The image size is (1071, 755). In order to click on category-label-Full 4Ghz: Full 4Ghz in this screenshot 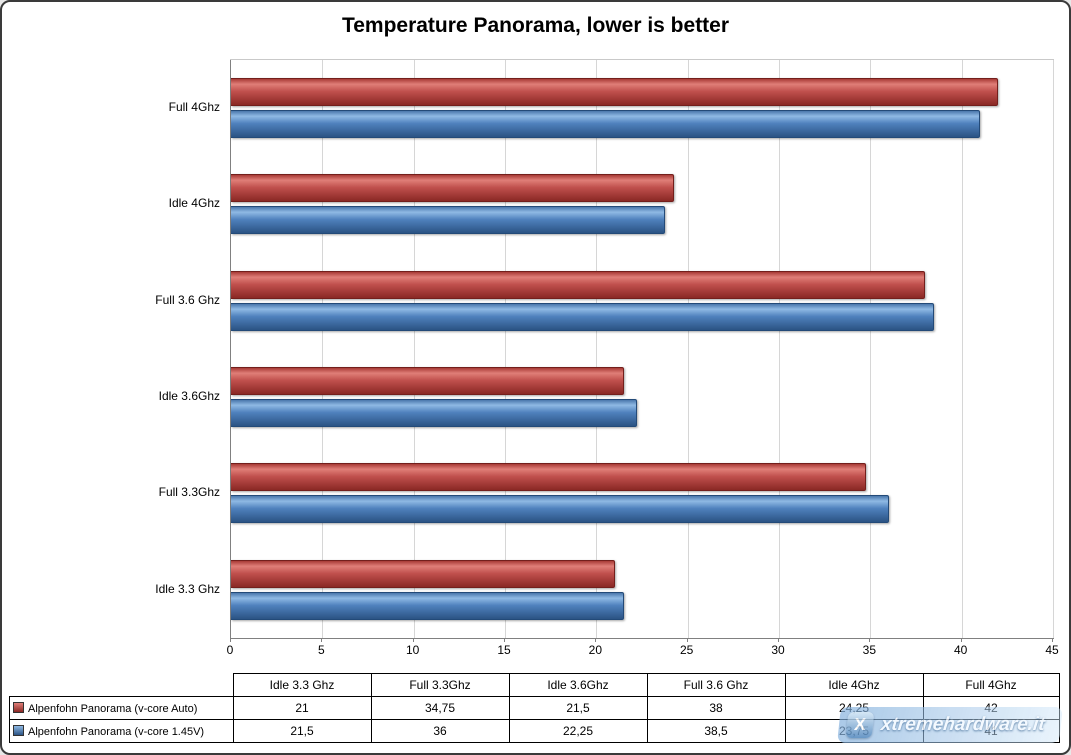, I will do `click(194, 107)`.